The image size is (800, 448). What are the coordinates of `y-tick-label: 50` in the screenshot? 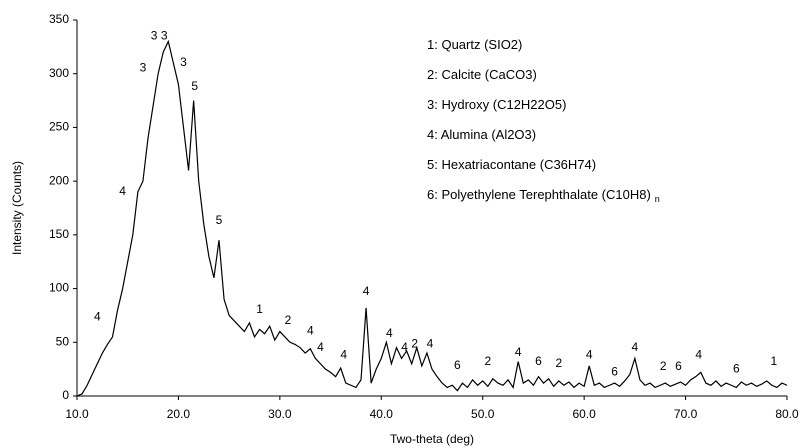 It's located at (63, 341).